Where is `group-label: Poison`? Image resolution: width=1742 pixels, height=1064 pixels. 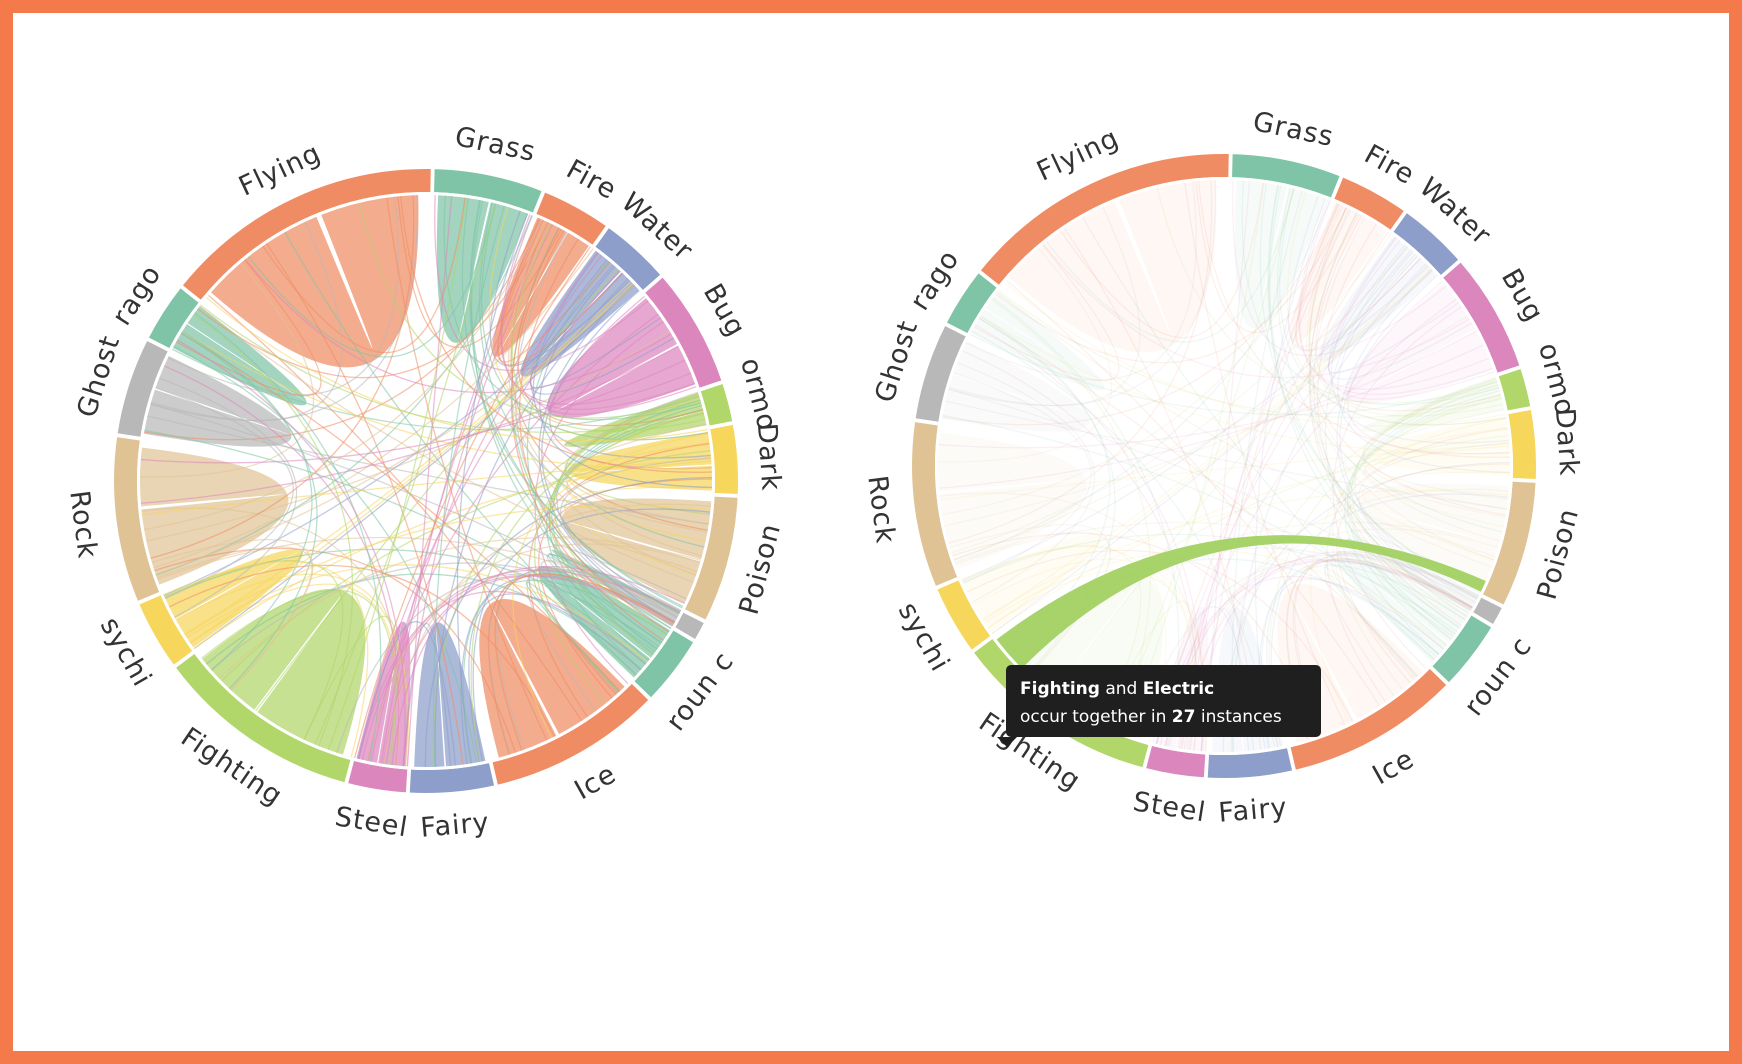
group-label: Poison is located at coordinates (1559, 554).